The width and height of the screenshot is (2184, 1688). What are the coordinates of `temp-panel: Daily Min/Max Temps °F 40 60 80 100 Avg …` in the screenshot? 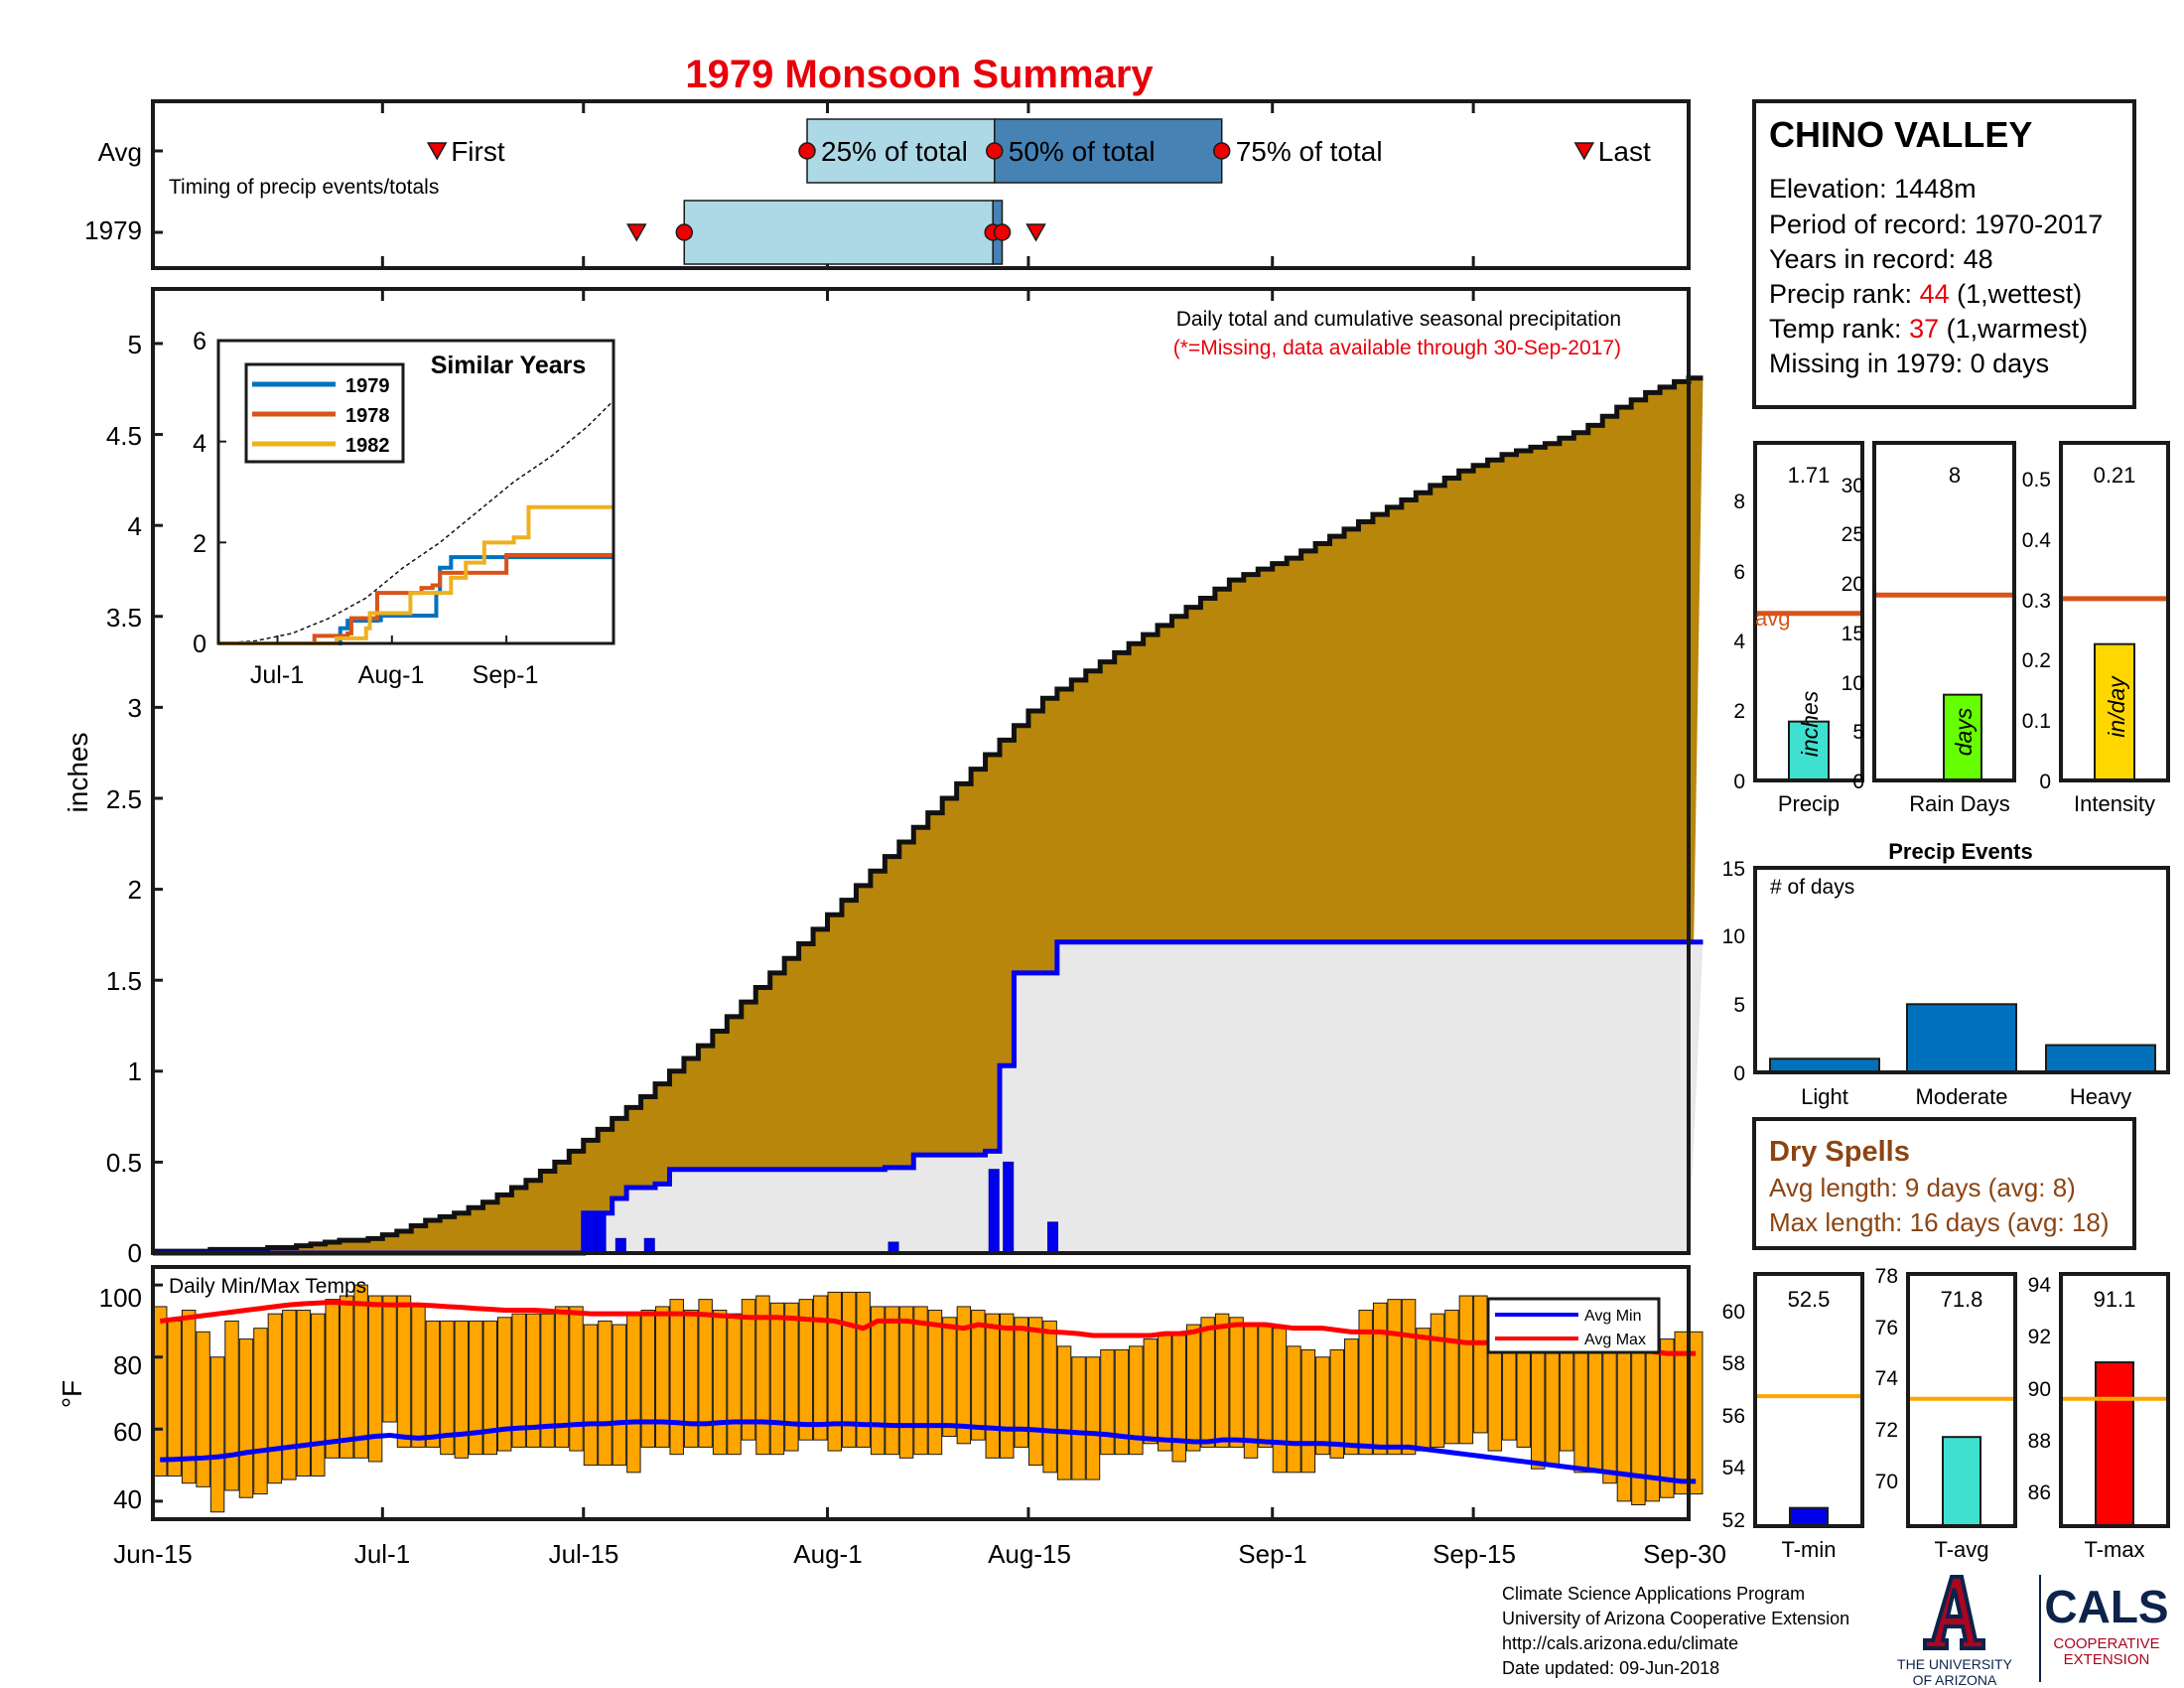 It's located at (880, 1393).